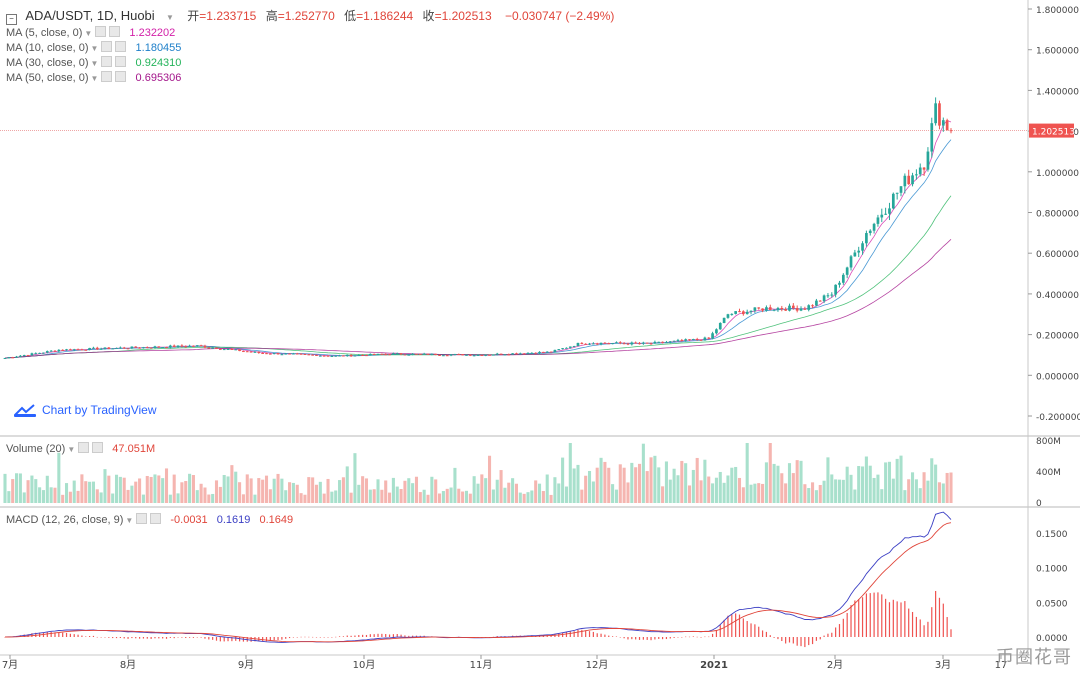 The width and height of the screenshot is (1080, 677). Describe the element at coordinates (85, 410) in the screenshot. I see `tradingview-link: Chart by TradingView` at that location.